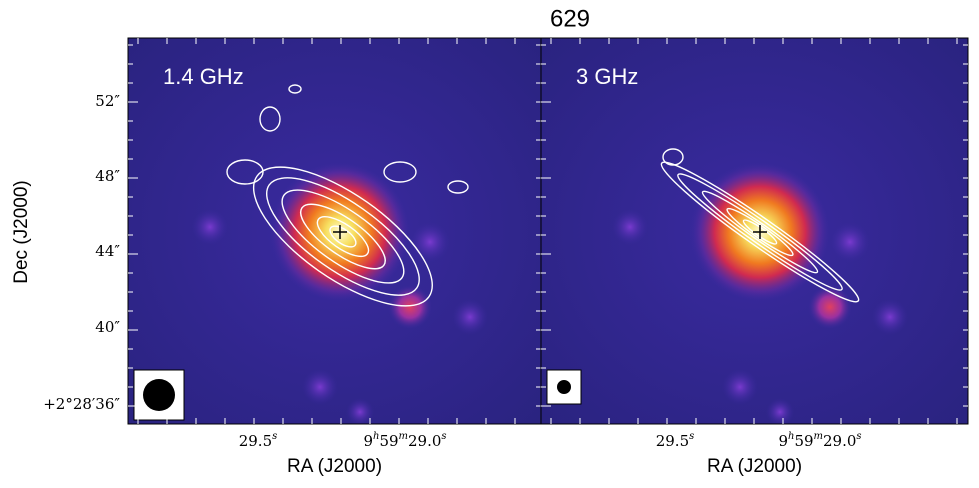 This screenshot has height=488, width=979. What do you see at coordinates (107, 101) in the screenshot?
I see `y-tick-label: 52″` at bounding box center [107, 101].